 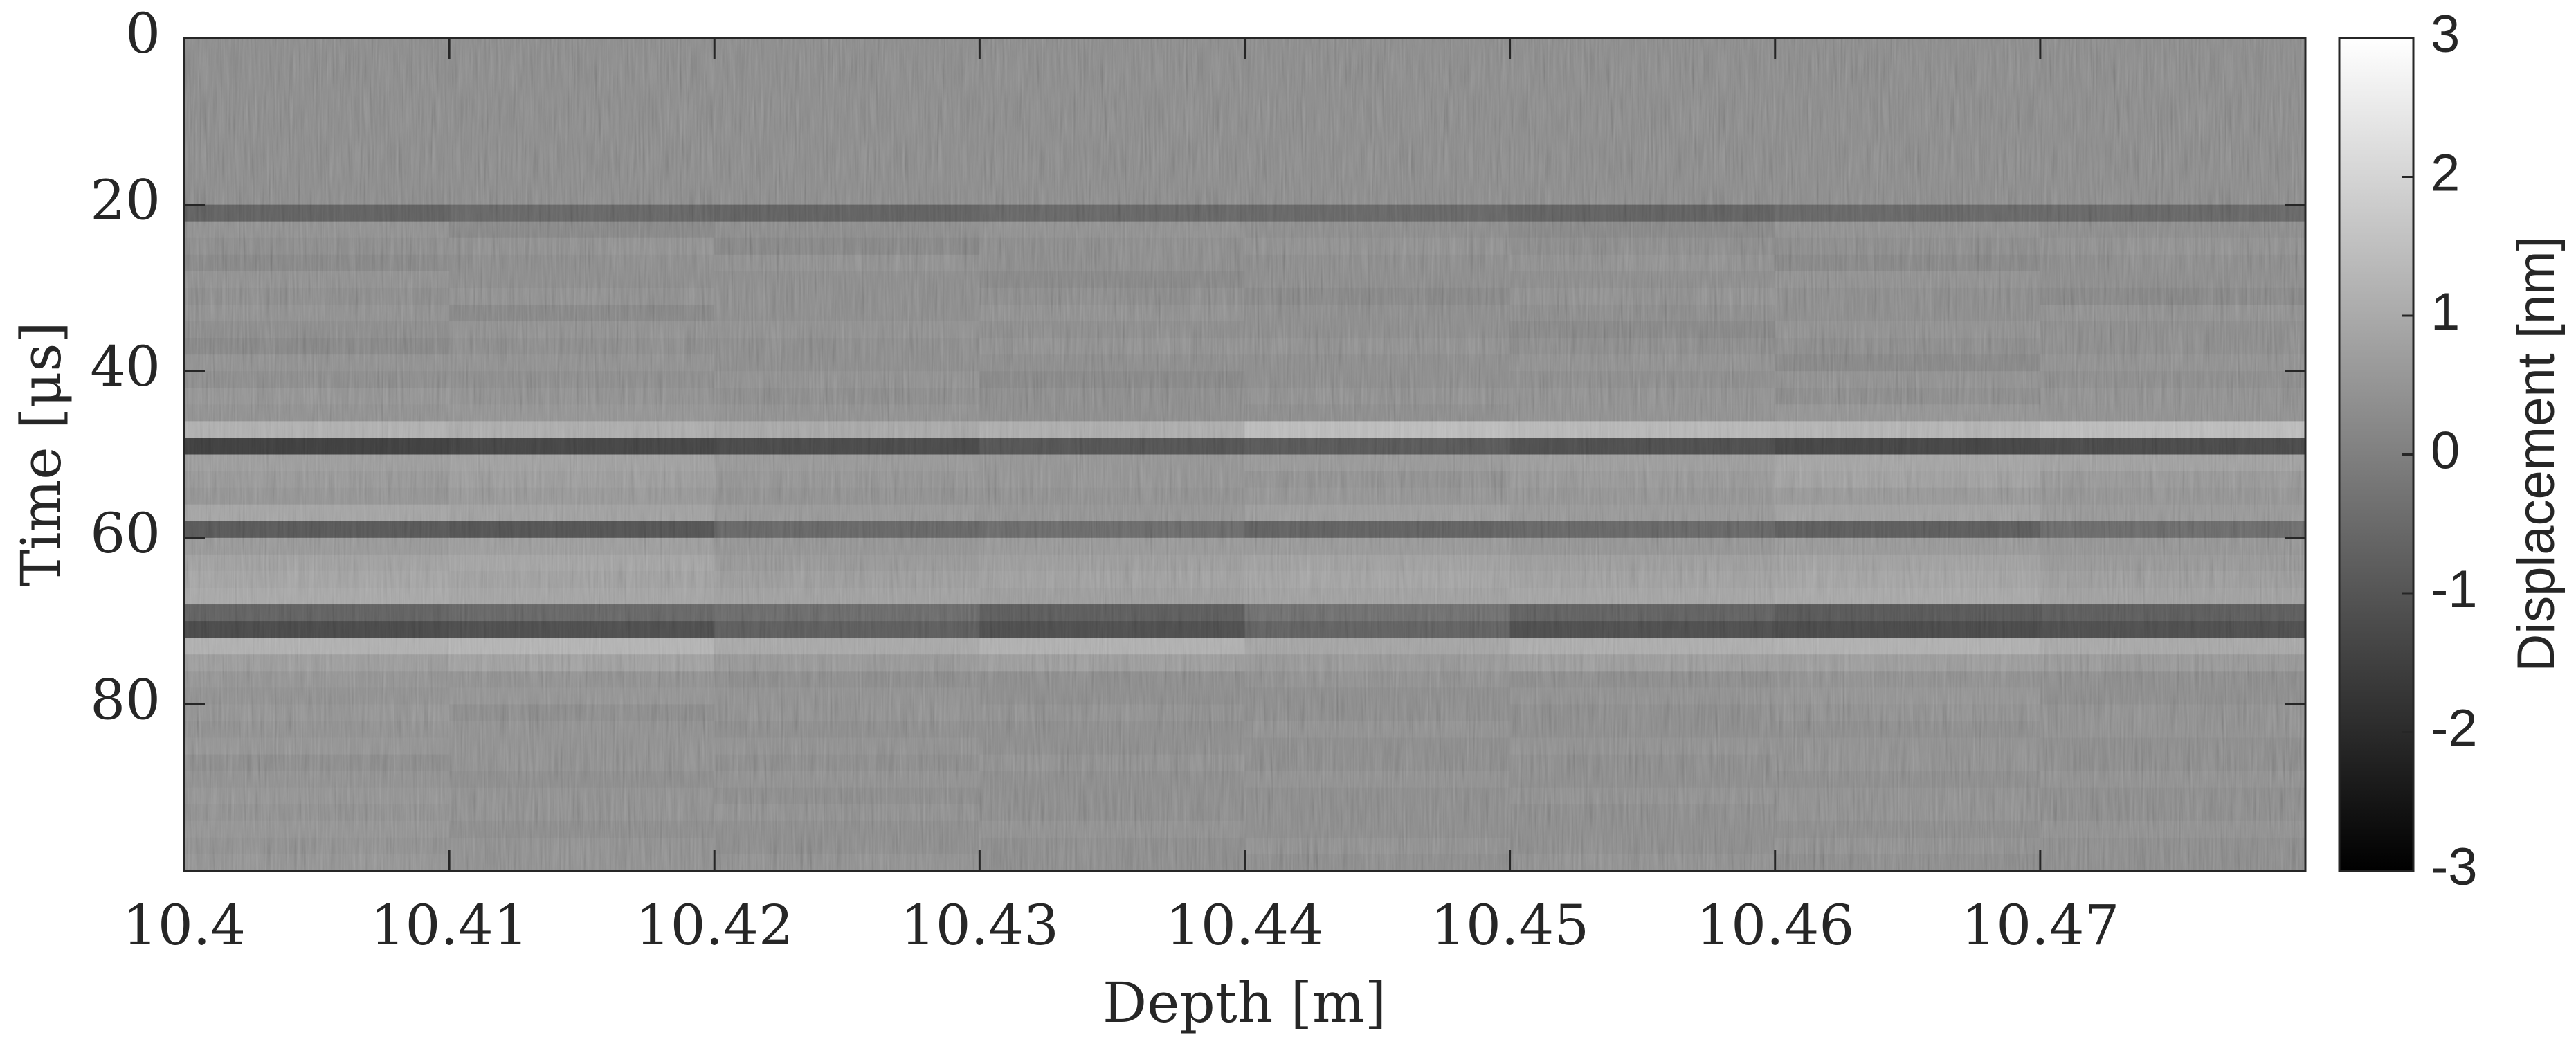 I want to click on colorbar-label: Displacement [nm], so click(x=2536, y=454).